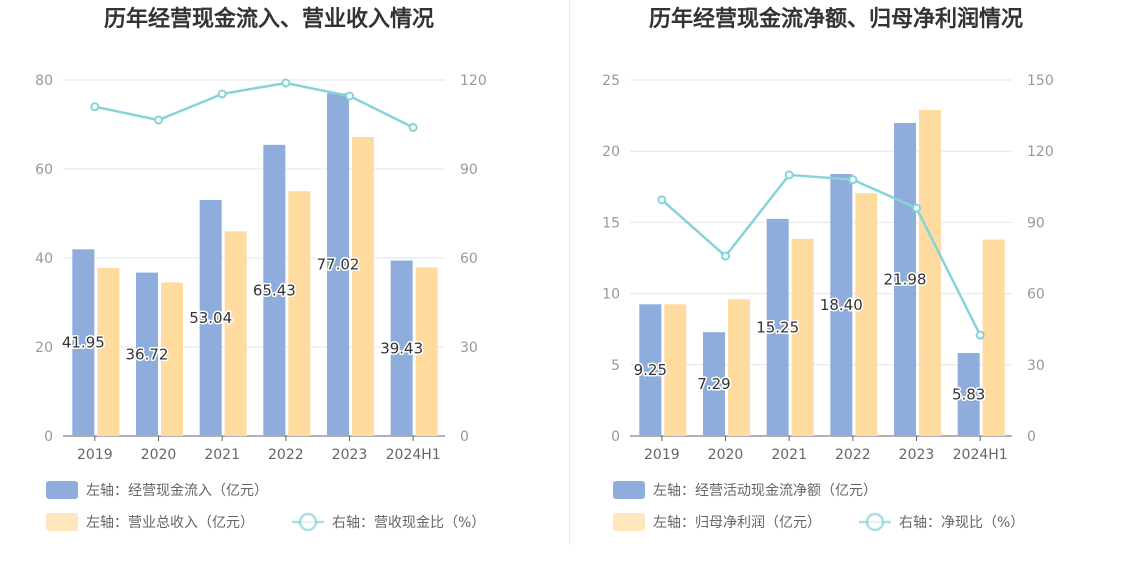 Image resolution: width=1134 pixels, height=582 pixels. What do you see at coordinates (611, 295) in the screenshot?
I see `left-axis-tick-label: 10` at bounding box center [611, 295].